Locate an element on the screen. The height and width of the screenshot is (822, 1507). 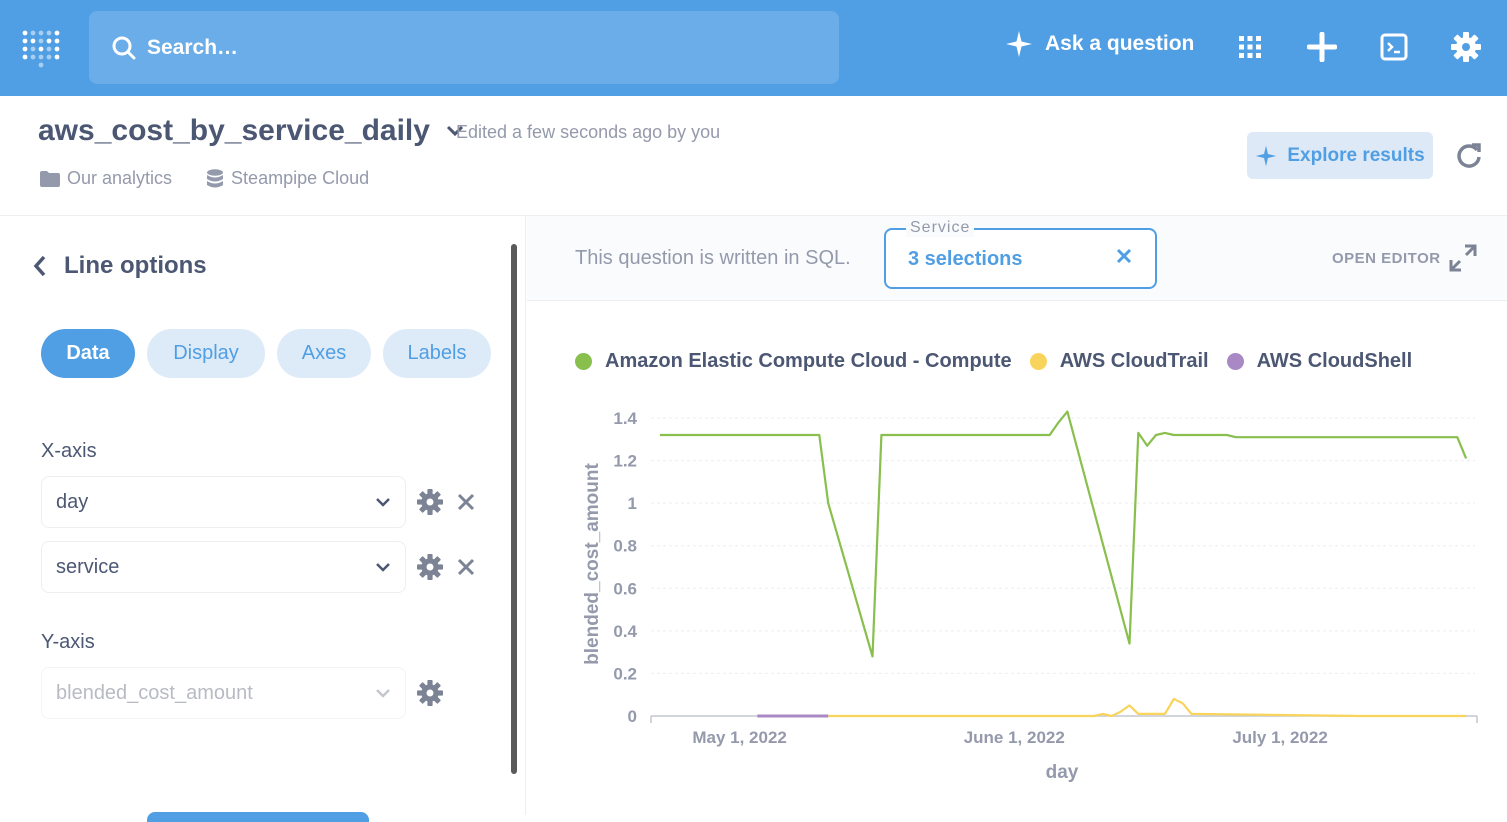
xaxis-field-select: day is located at coordinates (223, 502).